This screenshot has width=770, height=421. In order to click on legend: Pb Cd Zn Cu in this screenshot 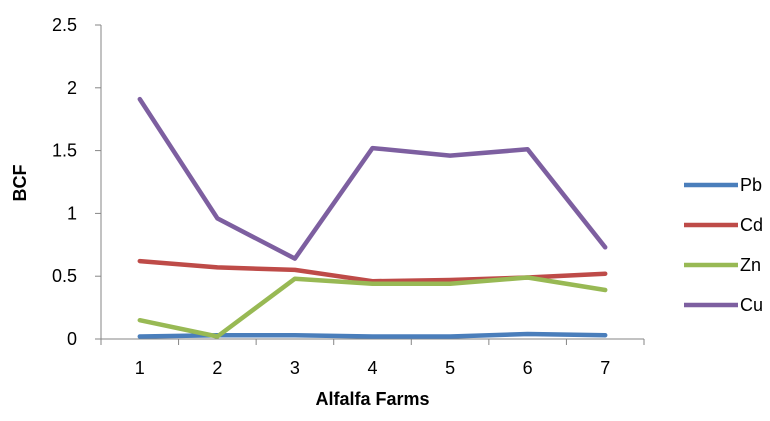, I will do `click(723, 245)`.